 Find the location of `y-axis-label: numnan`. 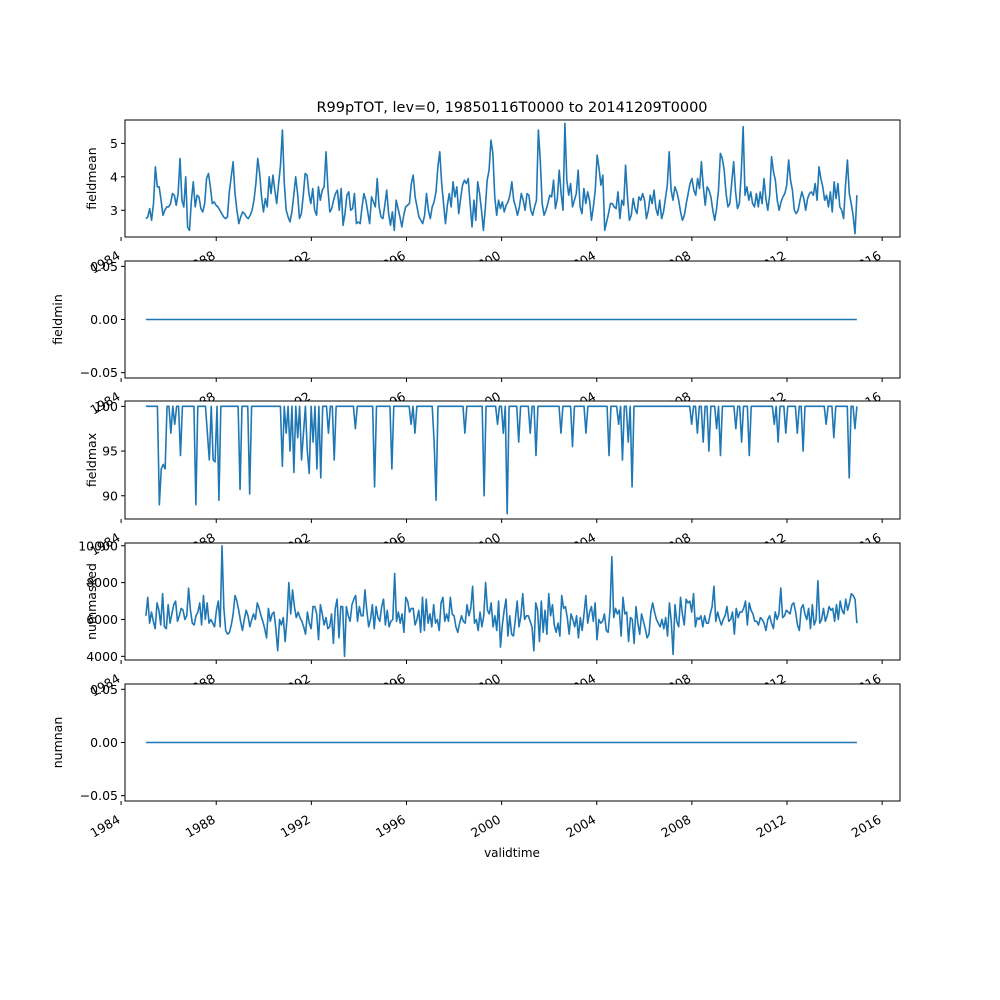

y-axis-label: numnan is located at coordinates (57, 743).